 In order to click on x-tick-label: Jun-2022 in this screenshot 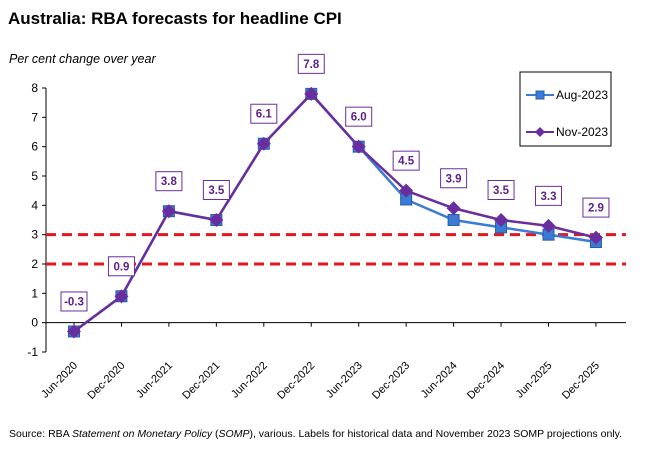, I will do `click(249, 380)`.